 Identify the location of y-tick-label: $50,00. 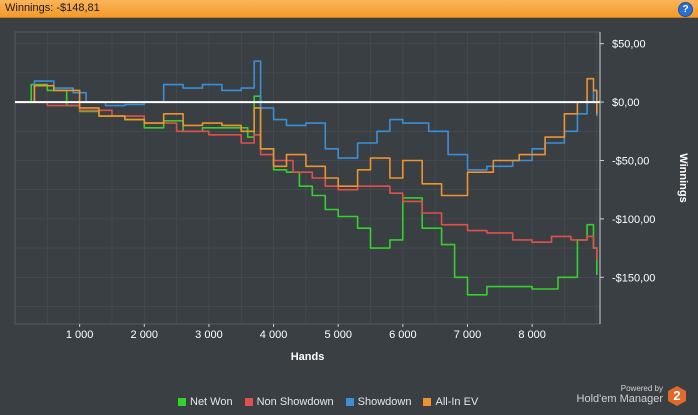
(629, 45).